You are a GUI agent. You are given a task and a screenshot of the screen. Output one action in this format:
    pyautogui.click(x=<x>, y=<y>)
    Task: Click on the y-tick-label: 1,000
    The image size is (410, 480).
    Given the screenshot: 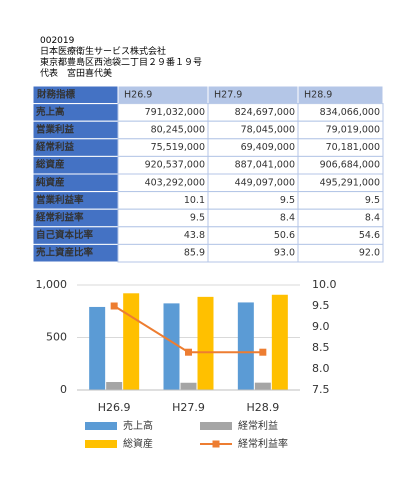 What is the action you would take?
    pyautogui.click(x=52, y=284)
    